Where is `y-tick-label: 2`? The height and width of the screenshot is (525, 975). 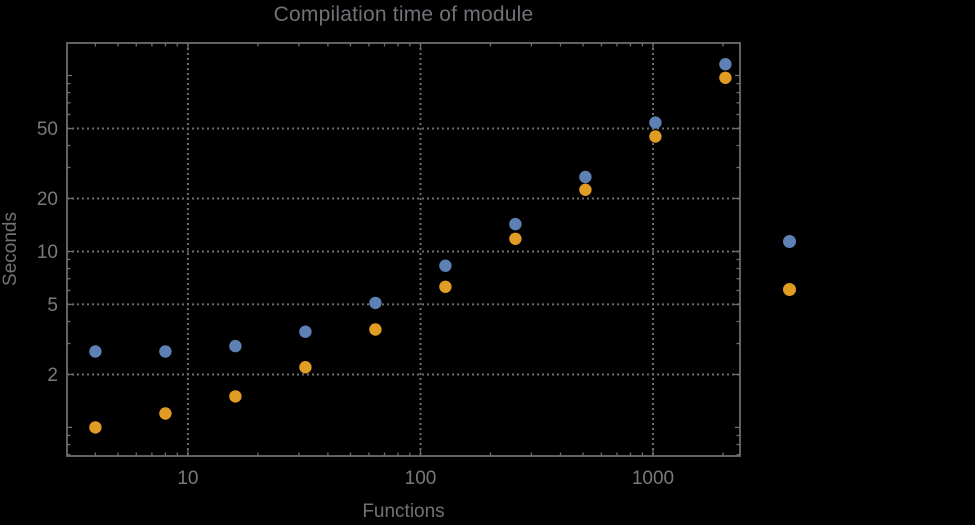
y-tick-label: 2 is located at coordinates (52, 375).